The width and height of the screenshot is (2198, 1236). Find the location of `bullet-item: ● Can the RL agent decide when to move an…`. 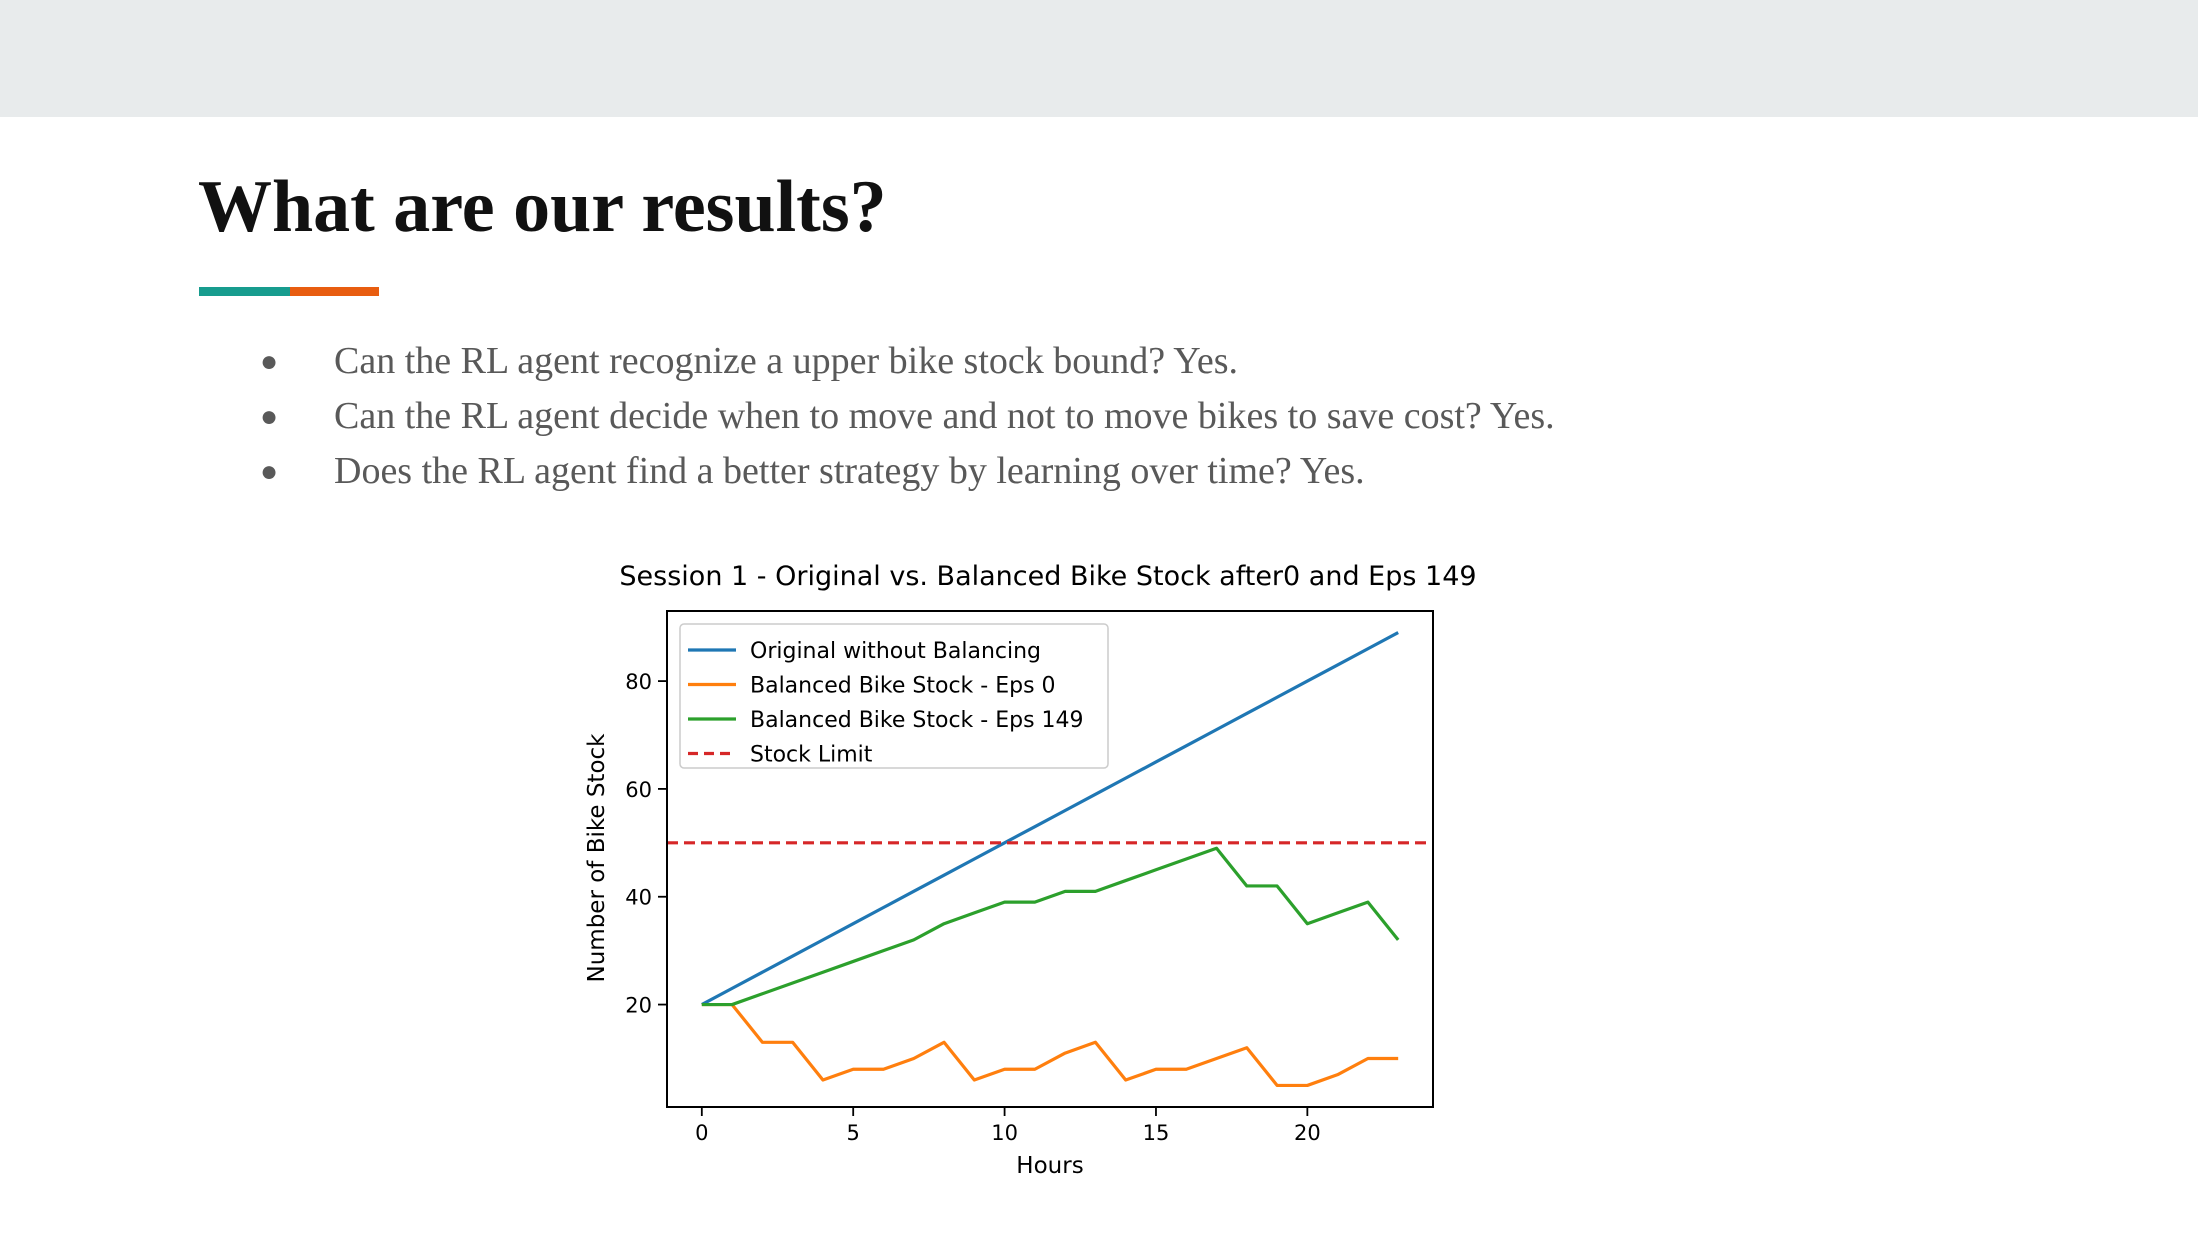

bullet-item: ● Can the RL agent decide when to move an… is located at coordinates (907, 416).